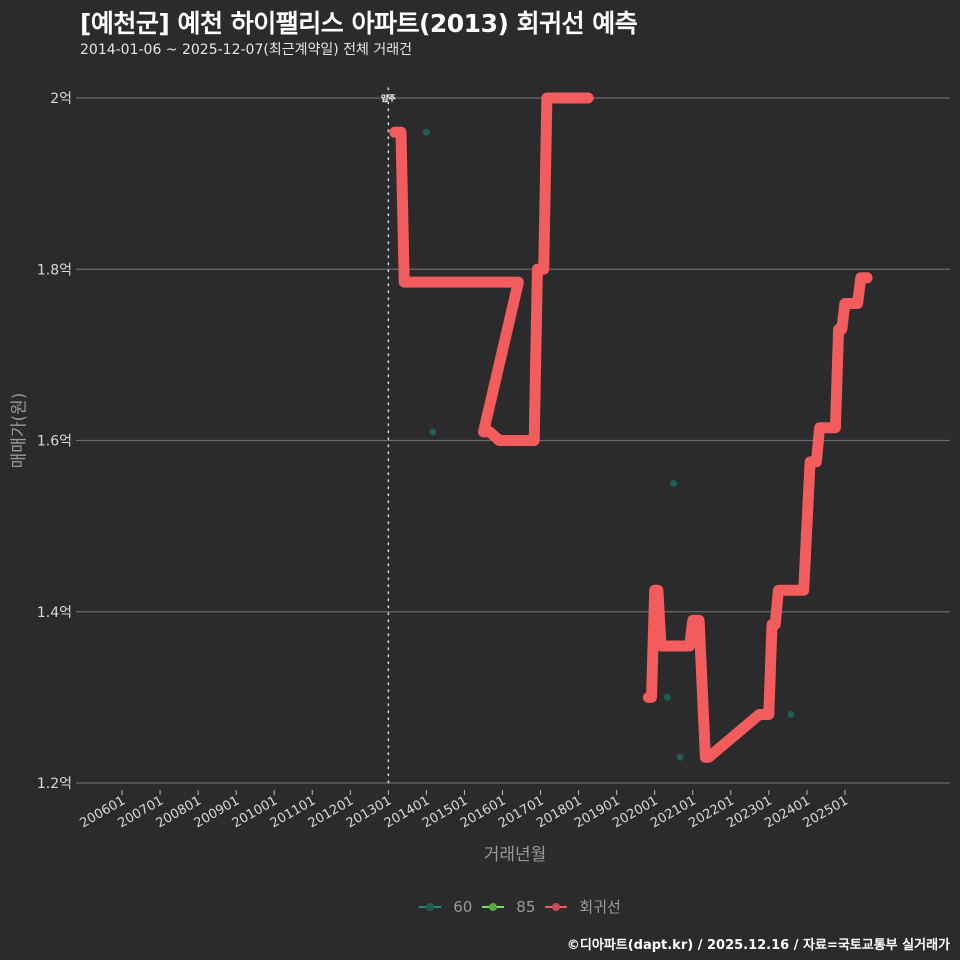  What do you see at coordinates (508, 907) in the screenshot?
I see `legend-item-85: 85` at bounding box center [508, 907].